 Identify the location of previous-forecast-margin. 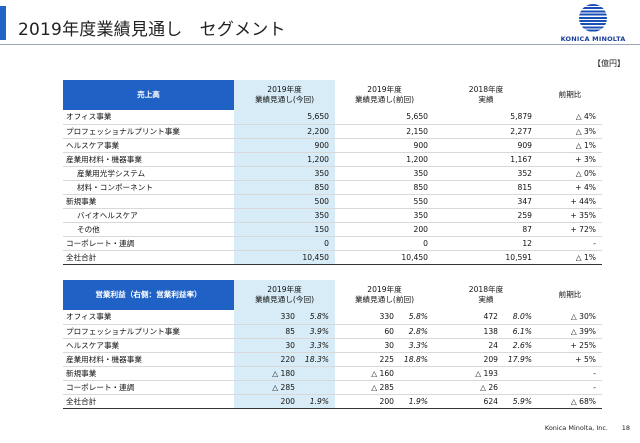
(411, 373).